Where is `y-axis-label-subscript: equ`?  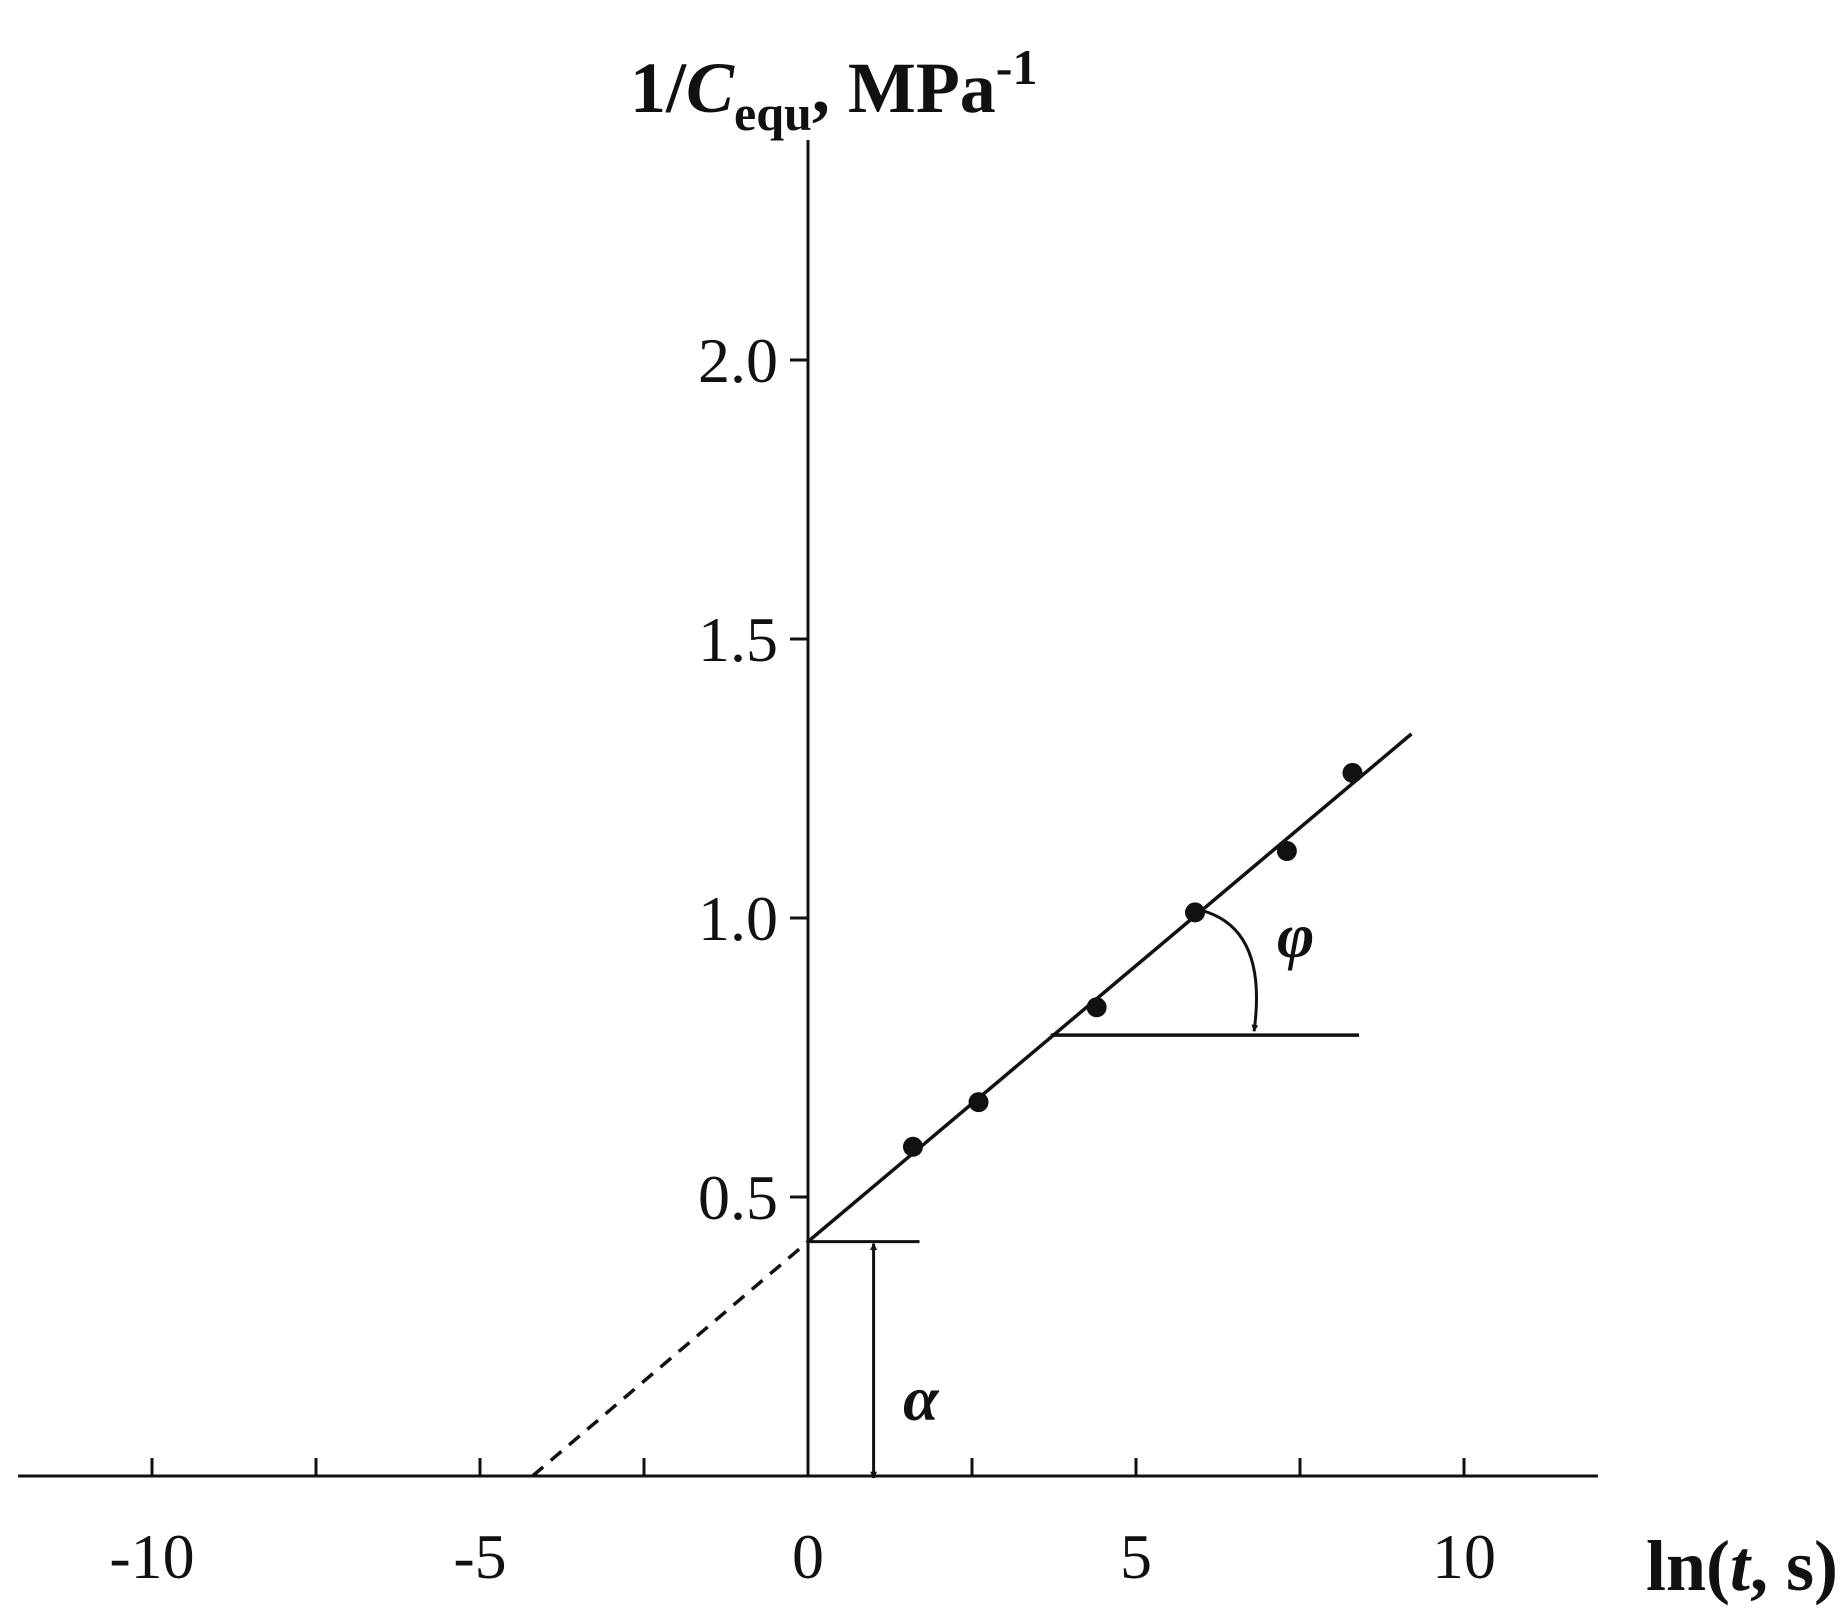 y-axis-label-subscript: equ is located at coordinates (773, 113).